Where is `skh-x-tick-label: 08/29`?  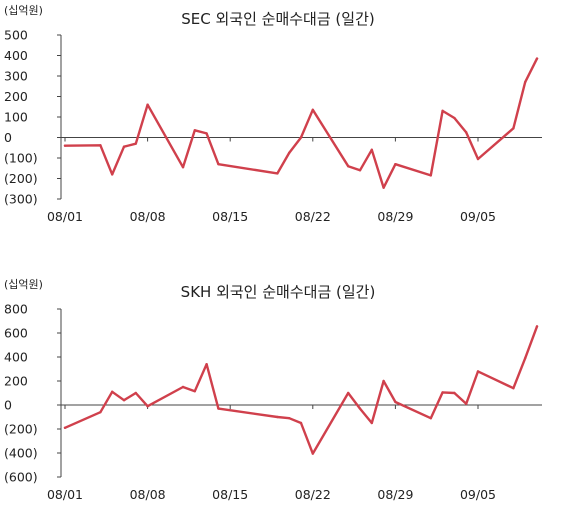 skh-x-tick-label: 08/29 is located at coordinates (395, 494).